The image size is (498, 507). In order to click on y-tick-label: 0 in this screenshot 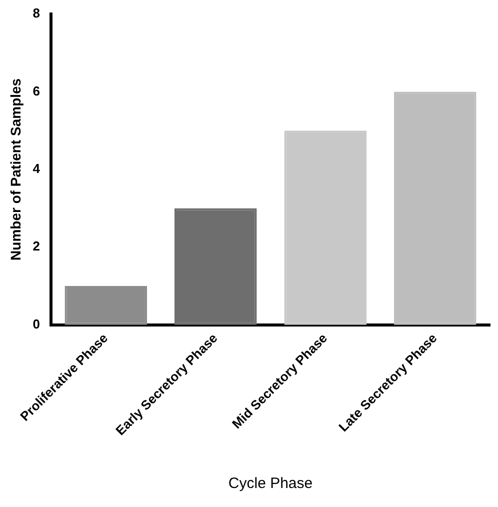, I will do `click(36, 324)`.